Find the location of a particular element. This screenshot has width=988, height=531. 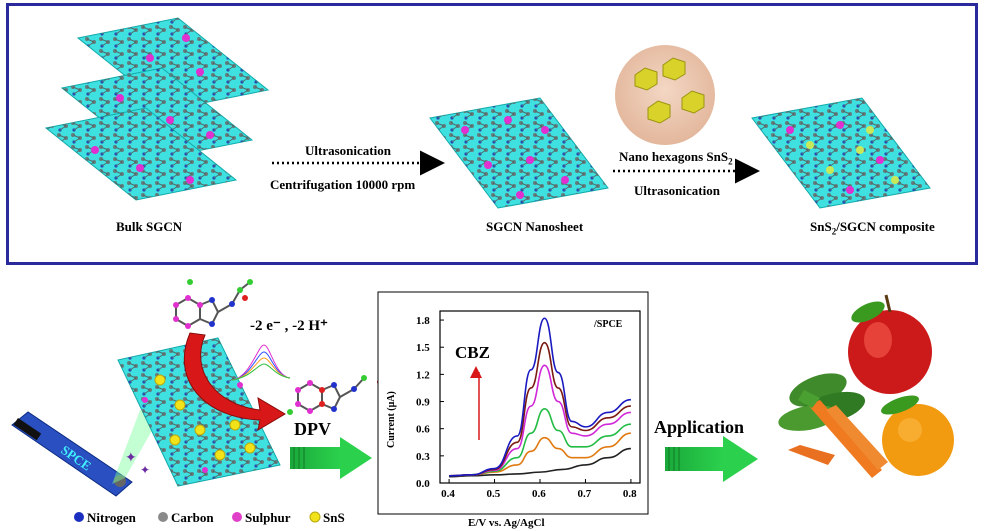

application-arrow is located at coordinates (711, 459).